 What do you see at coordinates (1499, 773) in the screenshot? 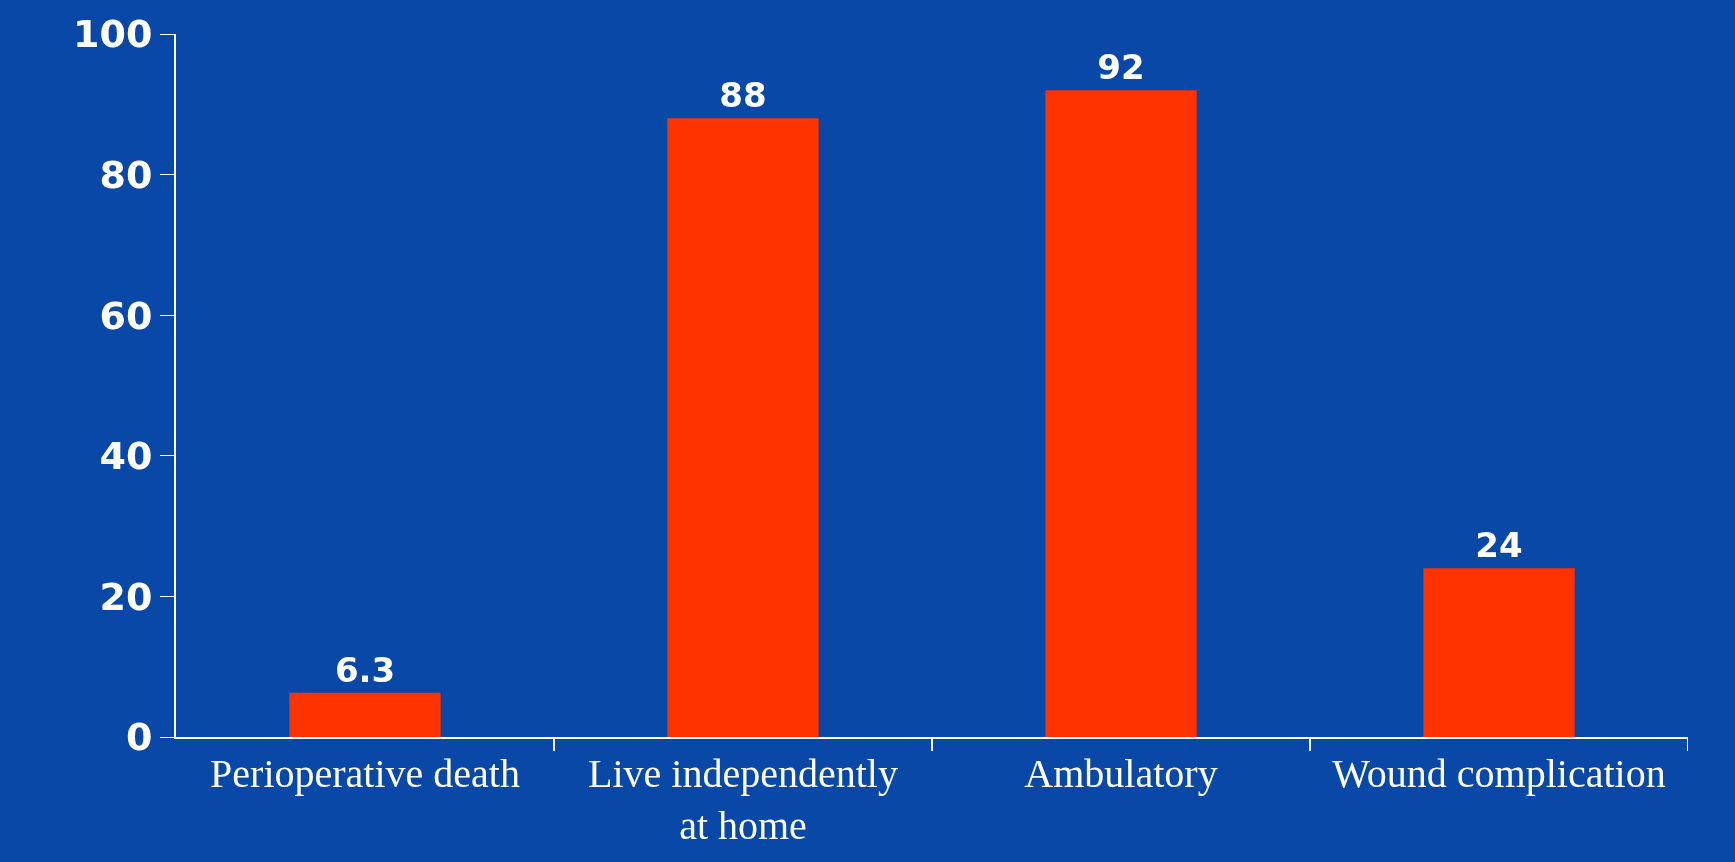
I see `x-tick-label: Wound complication` at bounding box center [1499, 773].